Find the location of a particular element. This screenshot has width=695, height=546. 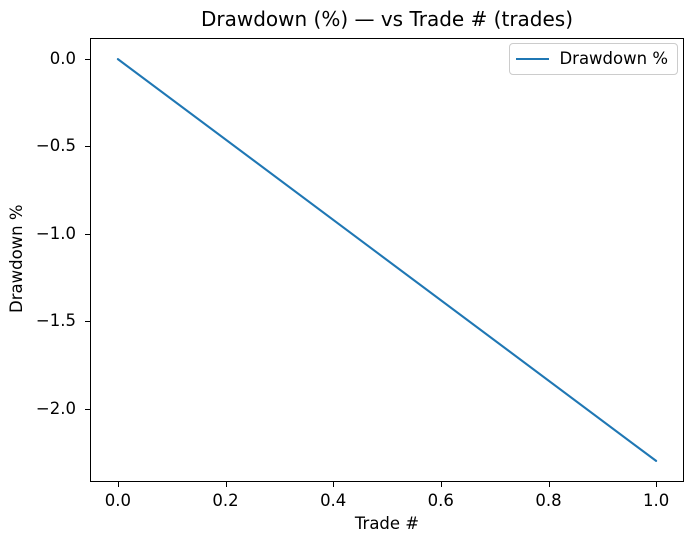

x-tick-label: 1.0 is located at coordinates (656, 500).